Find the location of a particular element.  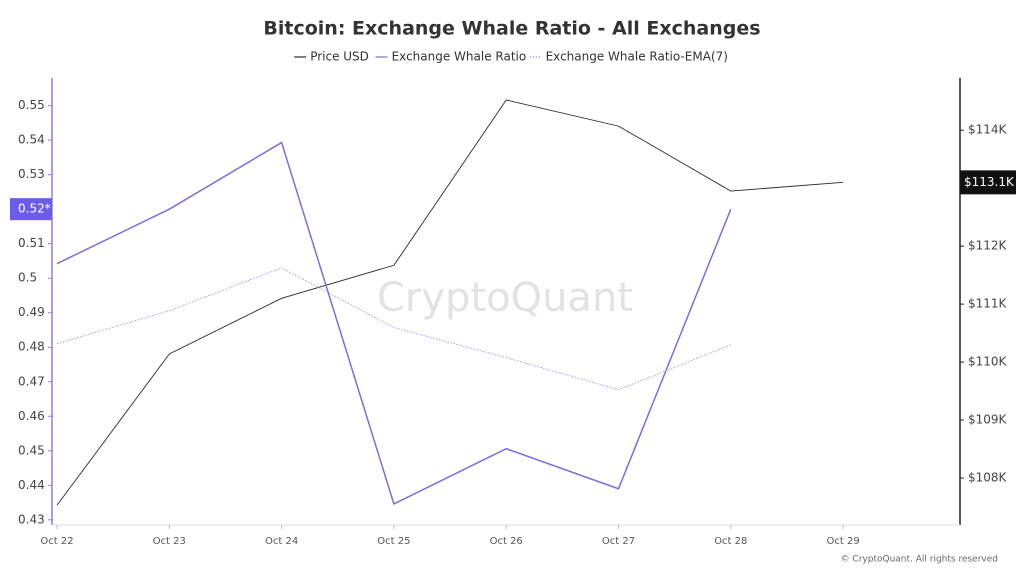

x-tick-label: Oct 23 is located at coordinates (169, 541).